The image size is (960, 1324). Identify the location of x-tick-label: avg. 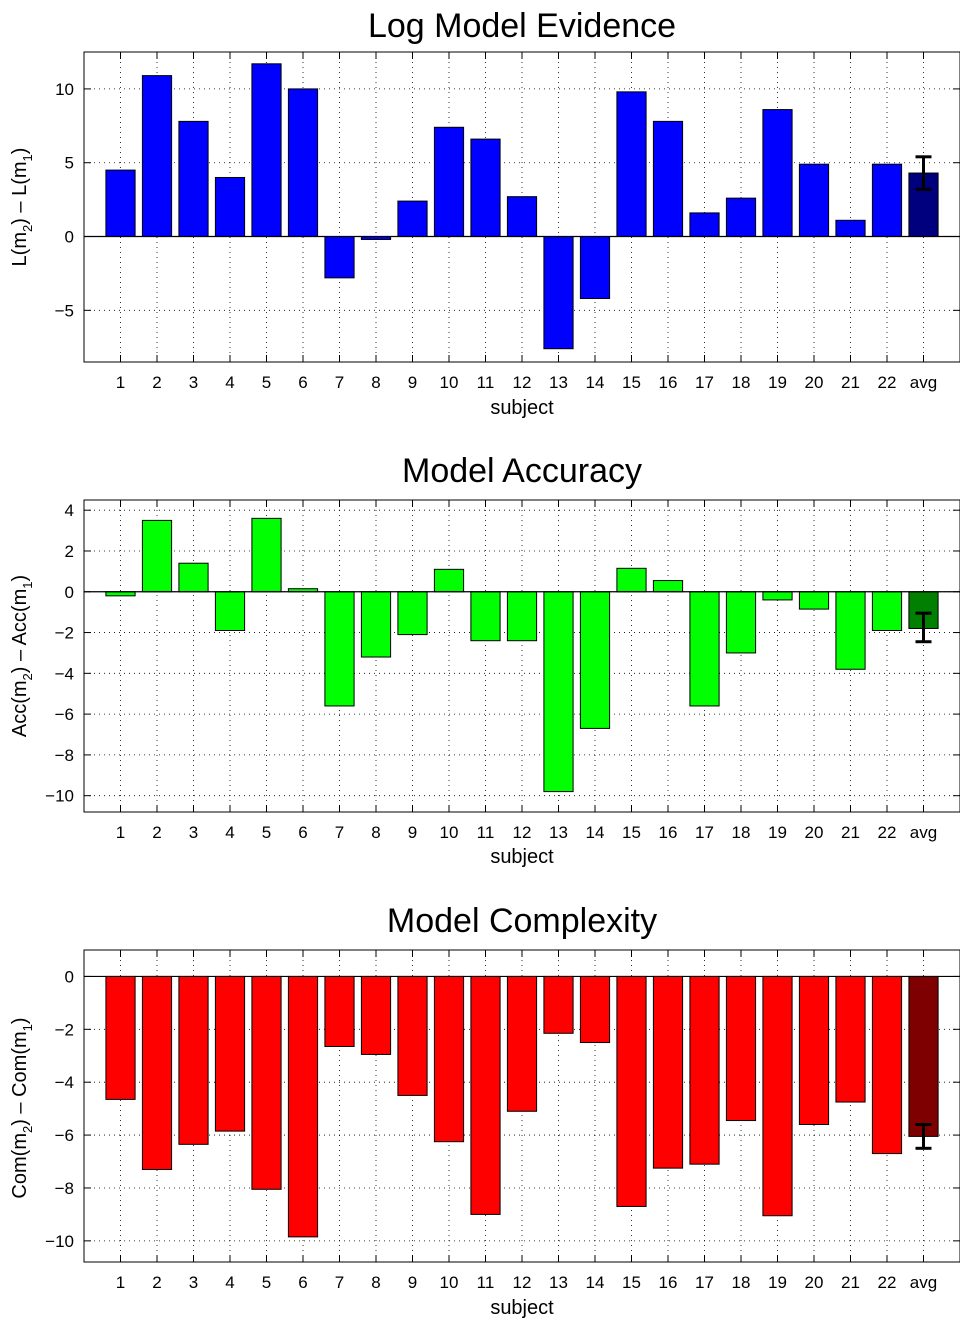
(923, 832).